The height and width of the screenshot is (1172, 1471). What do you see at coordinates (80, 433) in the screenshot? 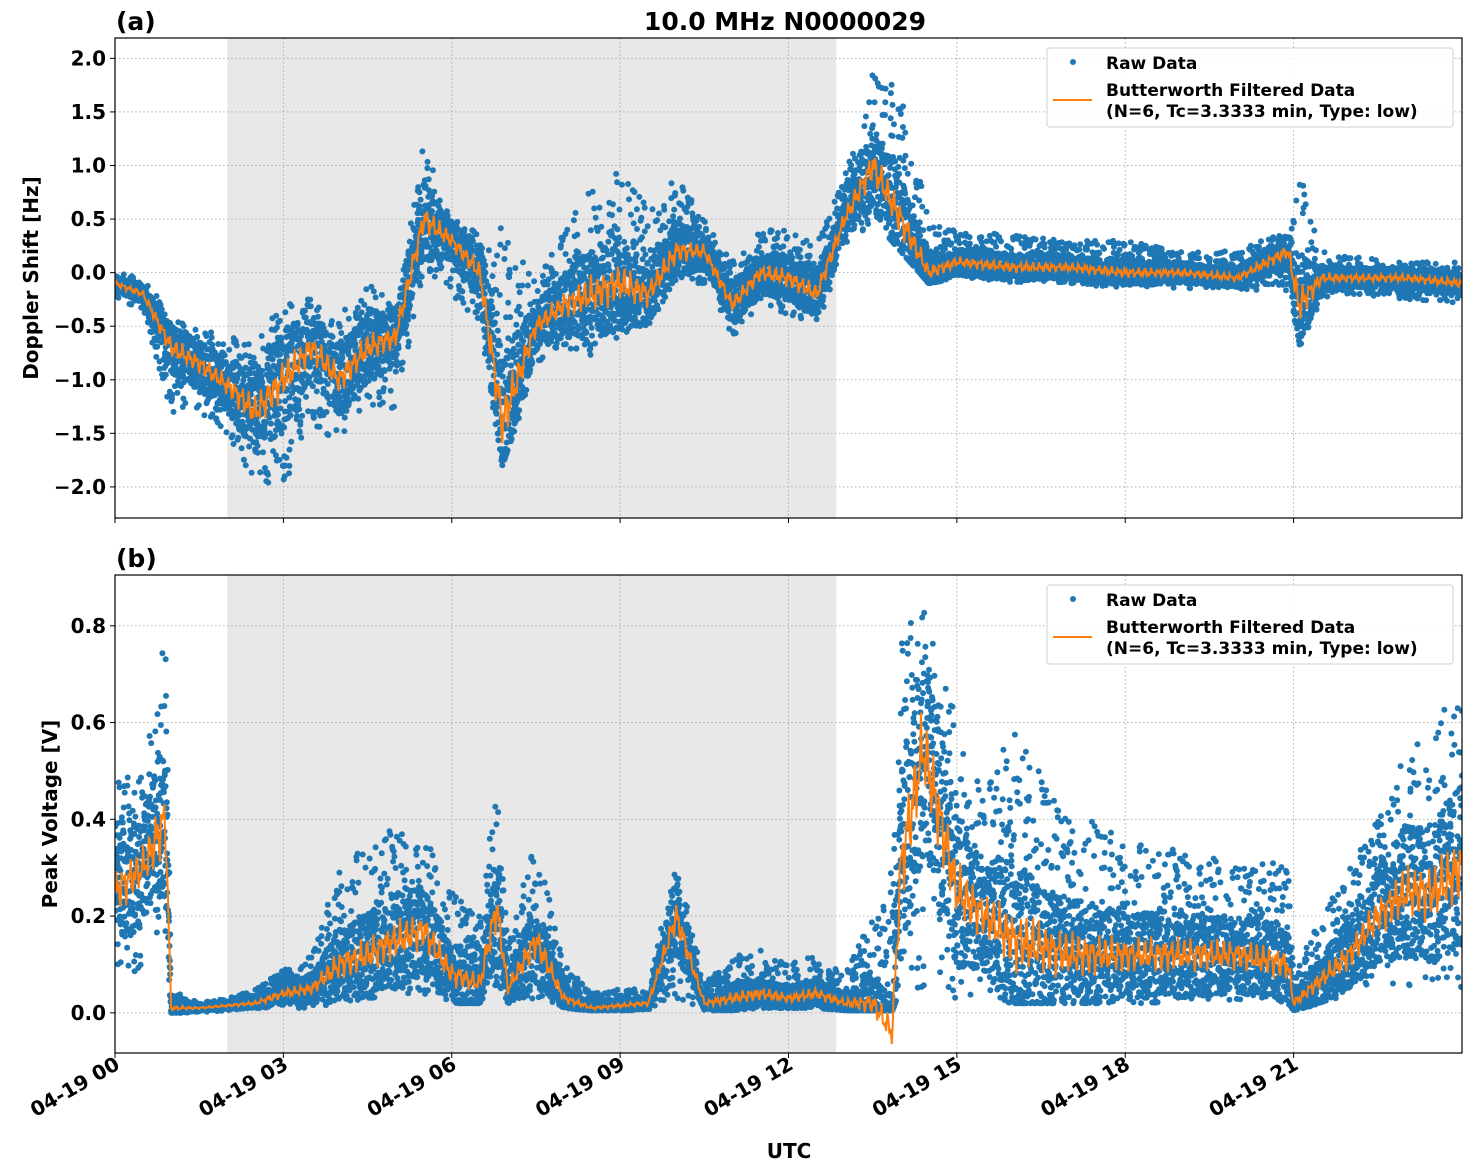
I see `y-tick-label: −1.5` at bounding box center [80, 433].